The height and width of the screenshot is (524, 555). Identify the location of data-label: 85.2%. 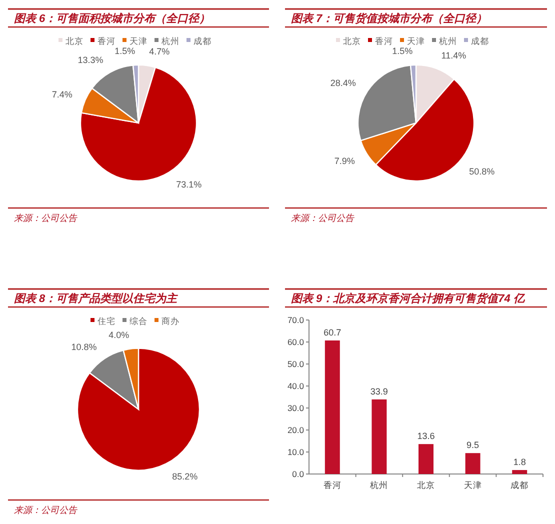
(185, 476).